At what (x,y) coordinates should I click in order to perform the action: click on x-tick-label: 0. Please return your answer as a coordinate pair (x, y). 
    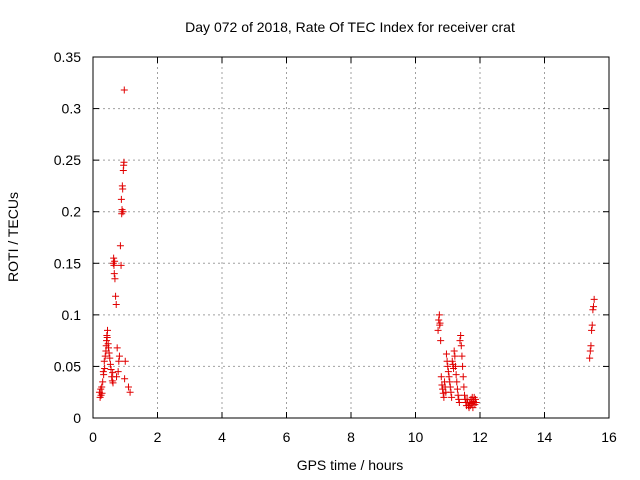
    Looking at the image, I should click on (93, 437).